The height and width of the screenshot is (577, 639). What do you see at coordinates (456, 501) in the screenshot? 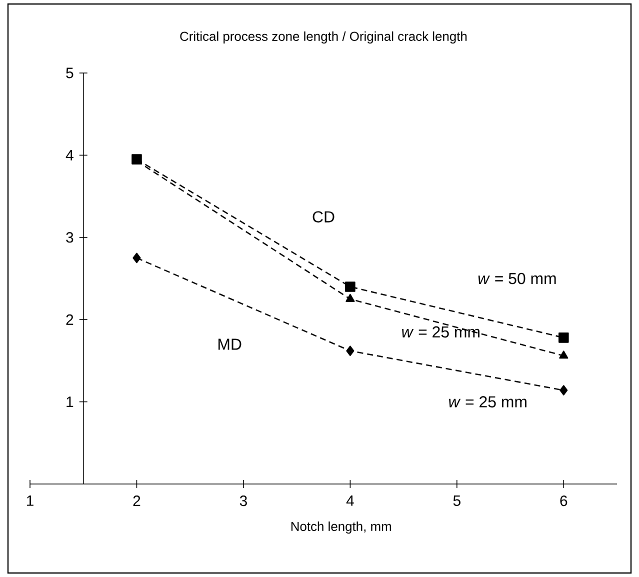
I see `x-tick-label: 5` at bounding box center [456, 501].